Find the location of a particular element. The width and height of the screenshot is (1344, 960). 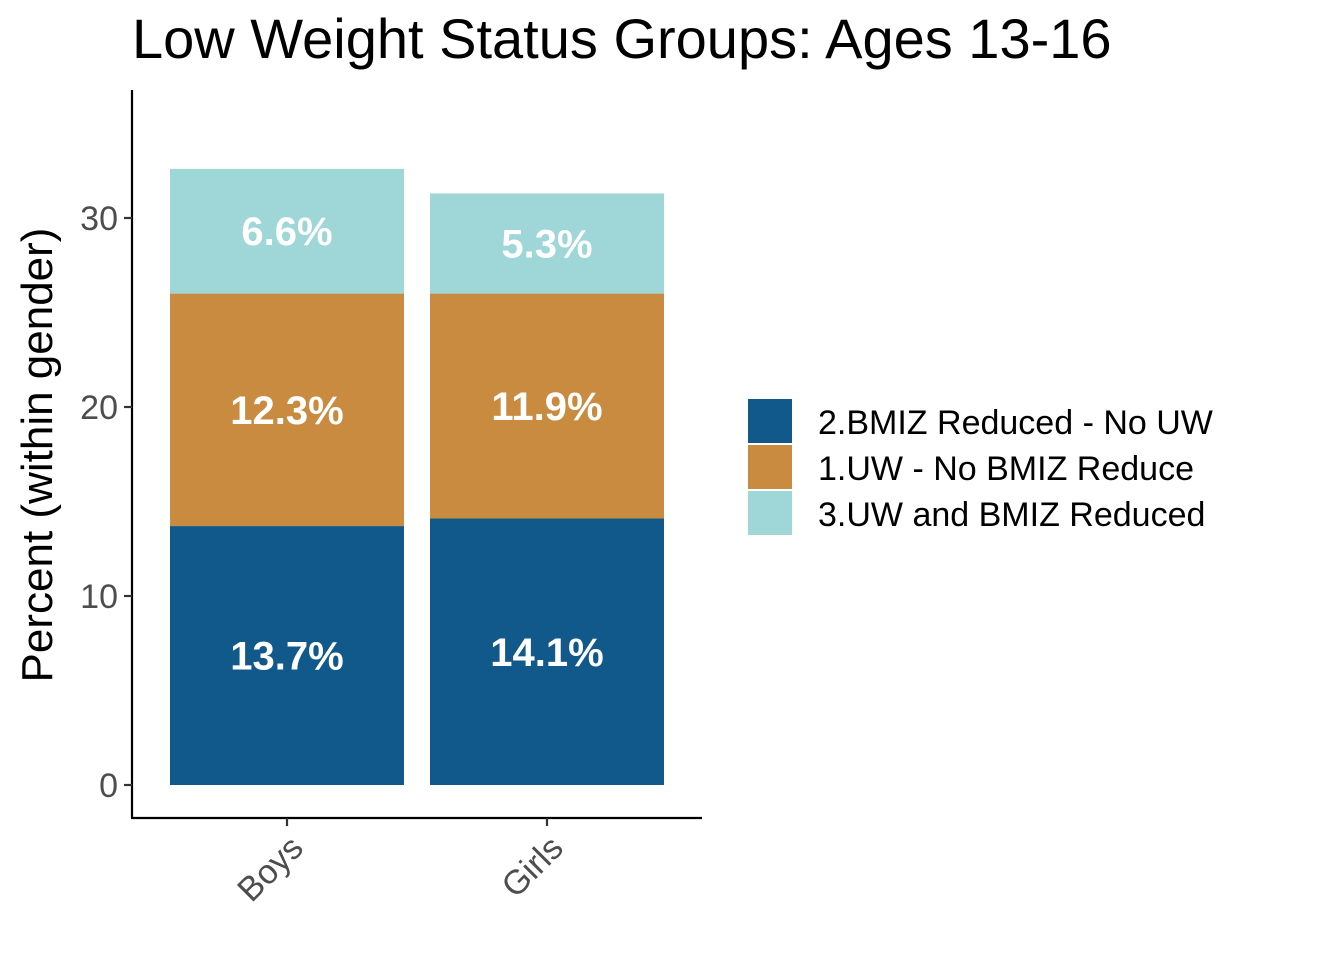

legend-label-1: 2.BMIZ Reduced - No UW is located at coordinates (1015, 423).